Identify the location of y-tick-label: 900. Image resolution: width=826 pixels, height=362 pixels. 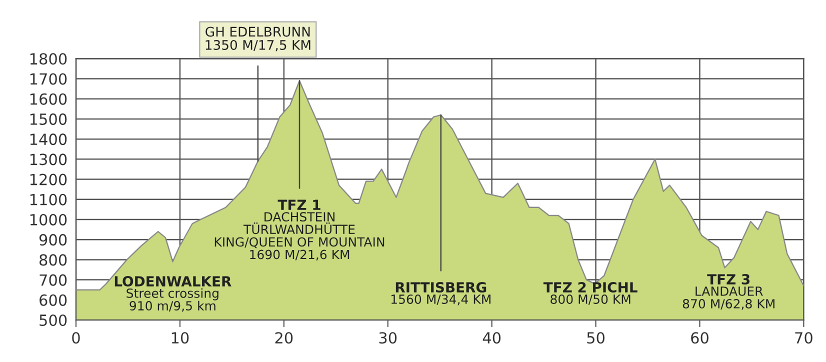
(53, 240).